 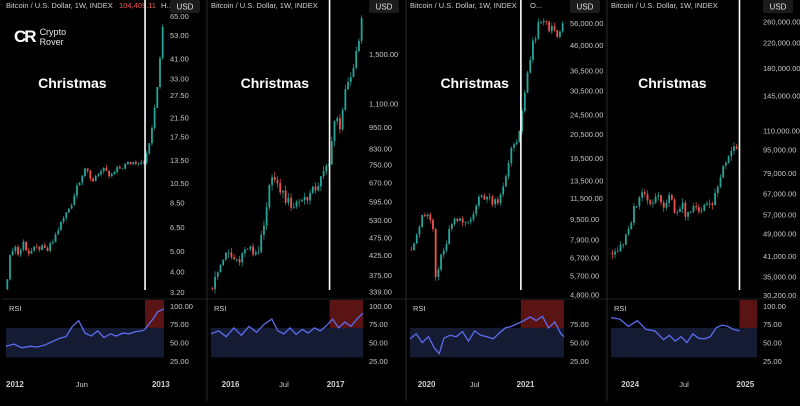 What do you see at coordinates (82, 384) in the screenshot?
I see `x-tick-label: Jun` at bounding box center [82, 384].